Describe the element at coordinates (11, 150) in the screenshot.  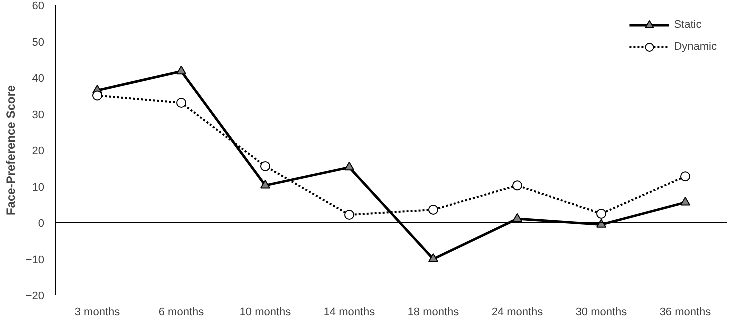
I see `y-axis-title: Face-Preference Score` at that location.